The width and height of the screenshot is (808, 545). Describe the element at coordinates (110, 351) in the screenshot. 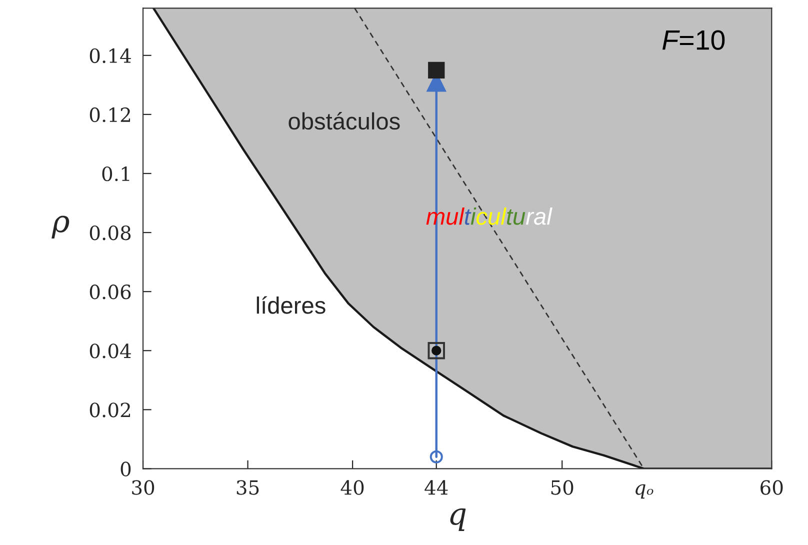

I see `y-tick-label: 0.04` at that location.